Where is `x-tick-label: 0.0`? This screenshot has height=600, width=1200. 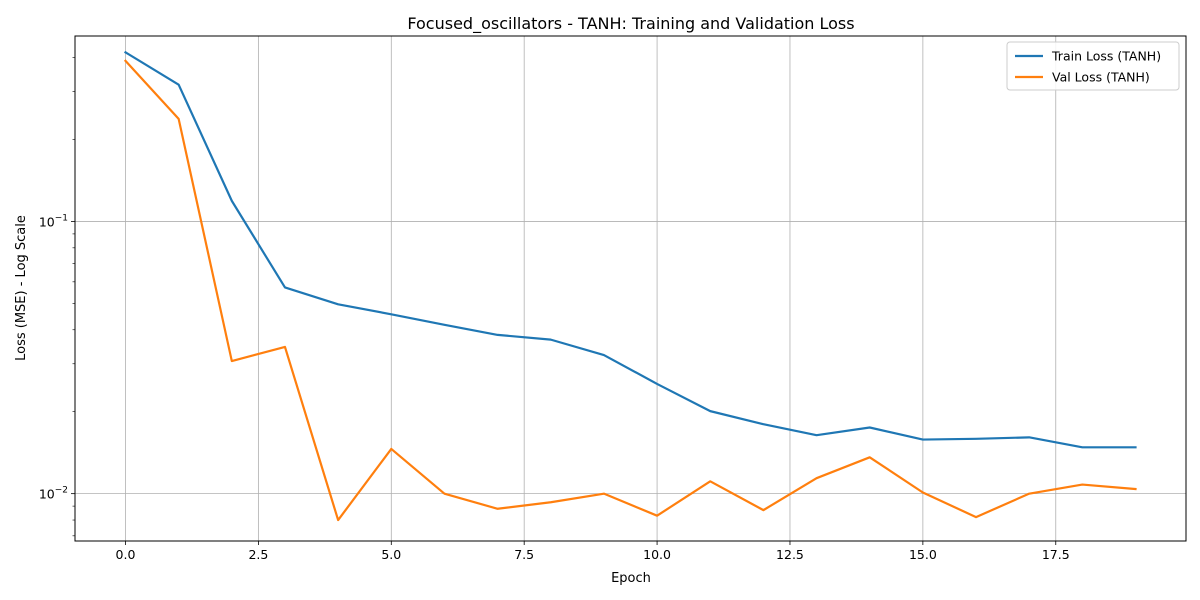
x-tick-label: 0.0 is located at coordinates (126, 554).